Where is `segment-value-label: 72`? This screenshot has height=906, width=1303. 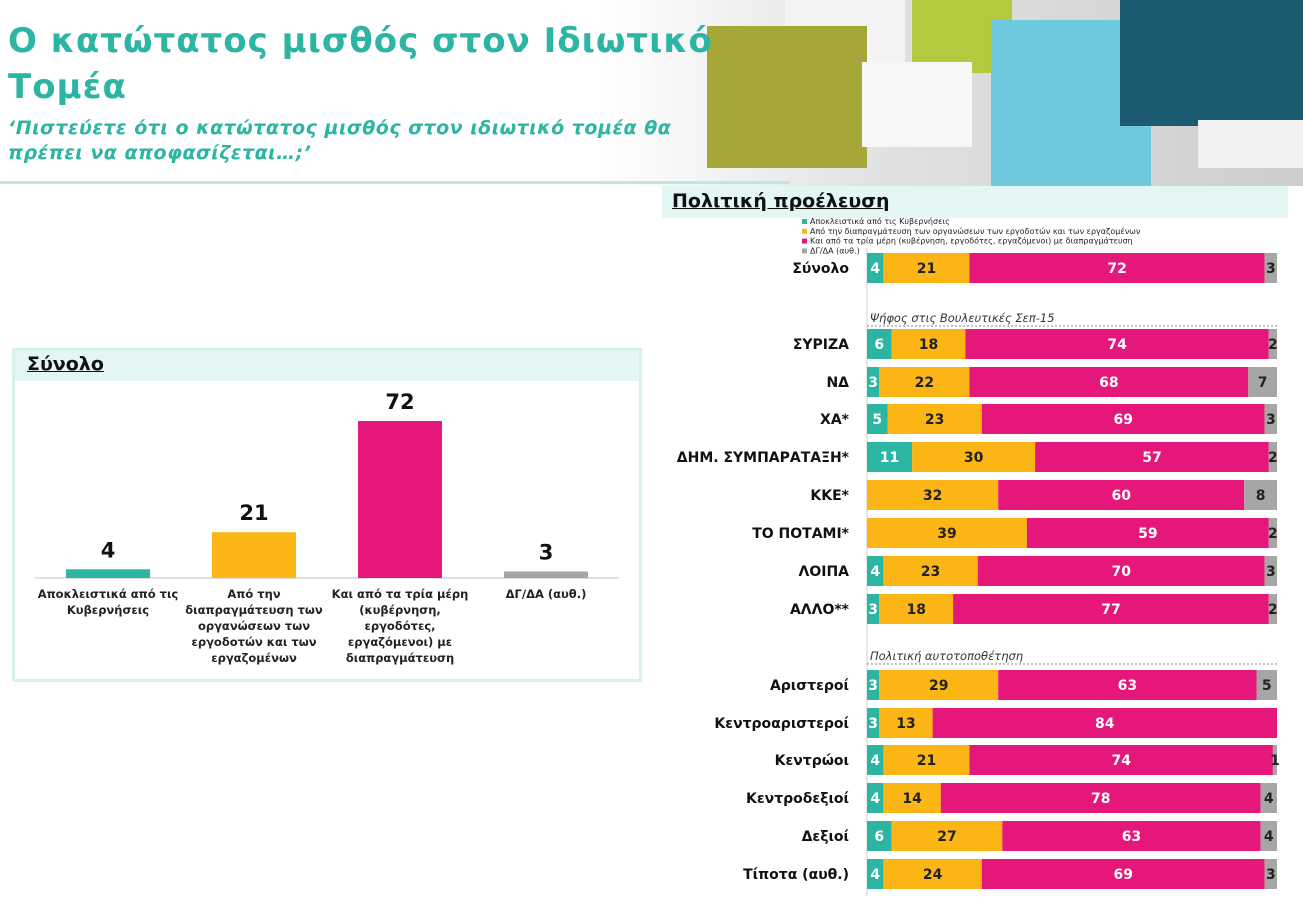 segment-value-label: 72 is located at coordinates (1116, 269).